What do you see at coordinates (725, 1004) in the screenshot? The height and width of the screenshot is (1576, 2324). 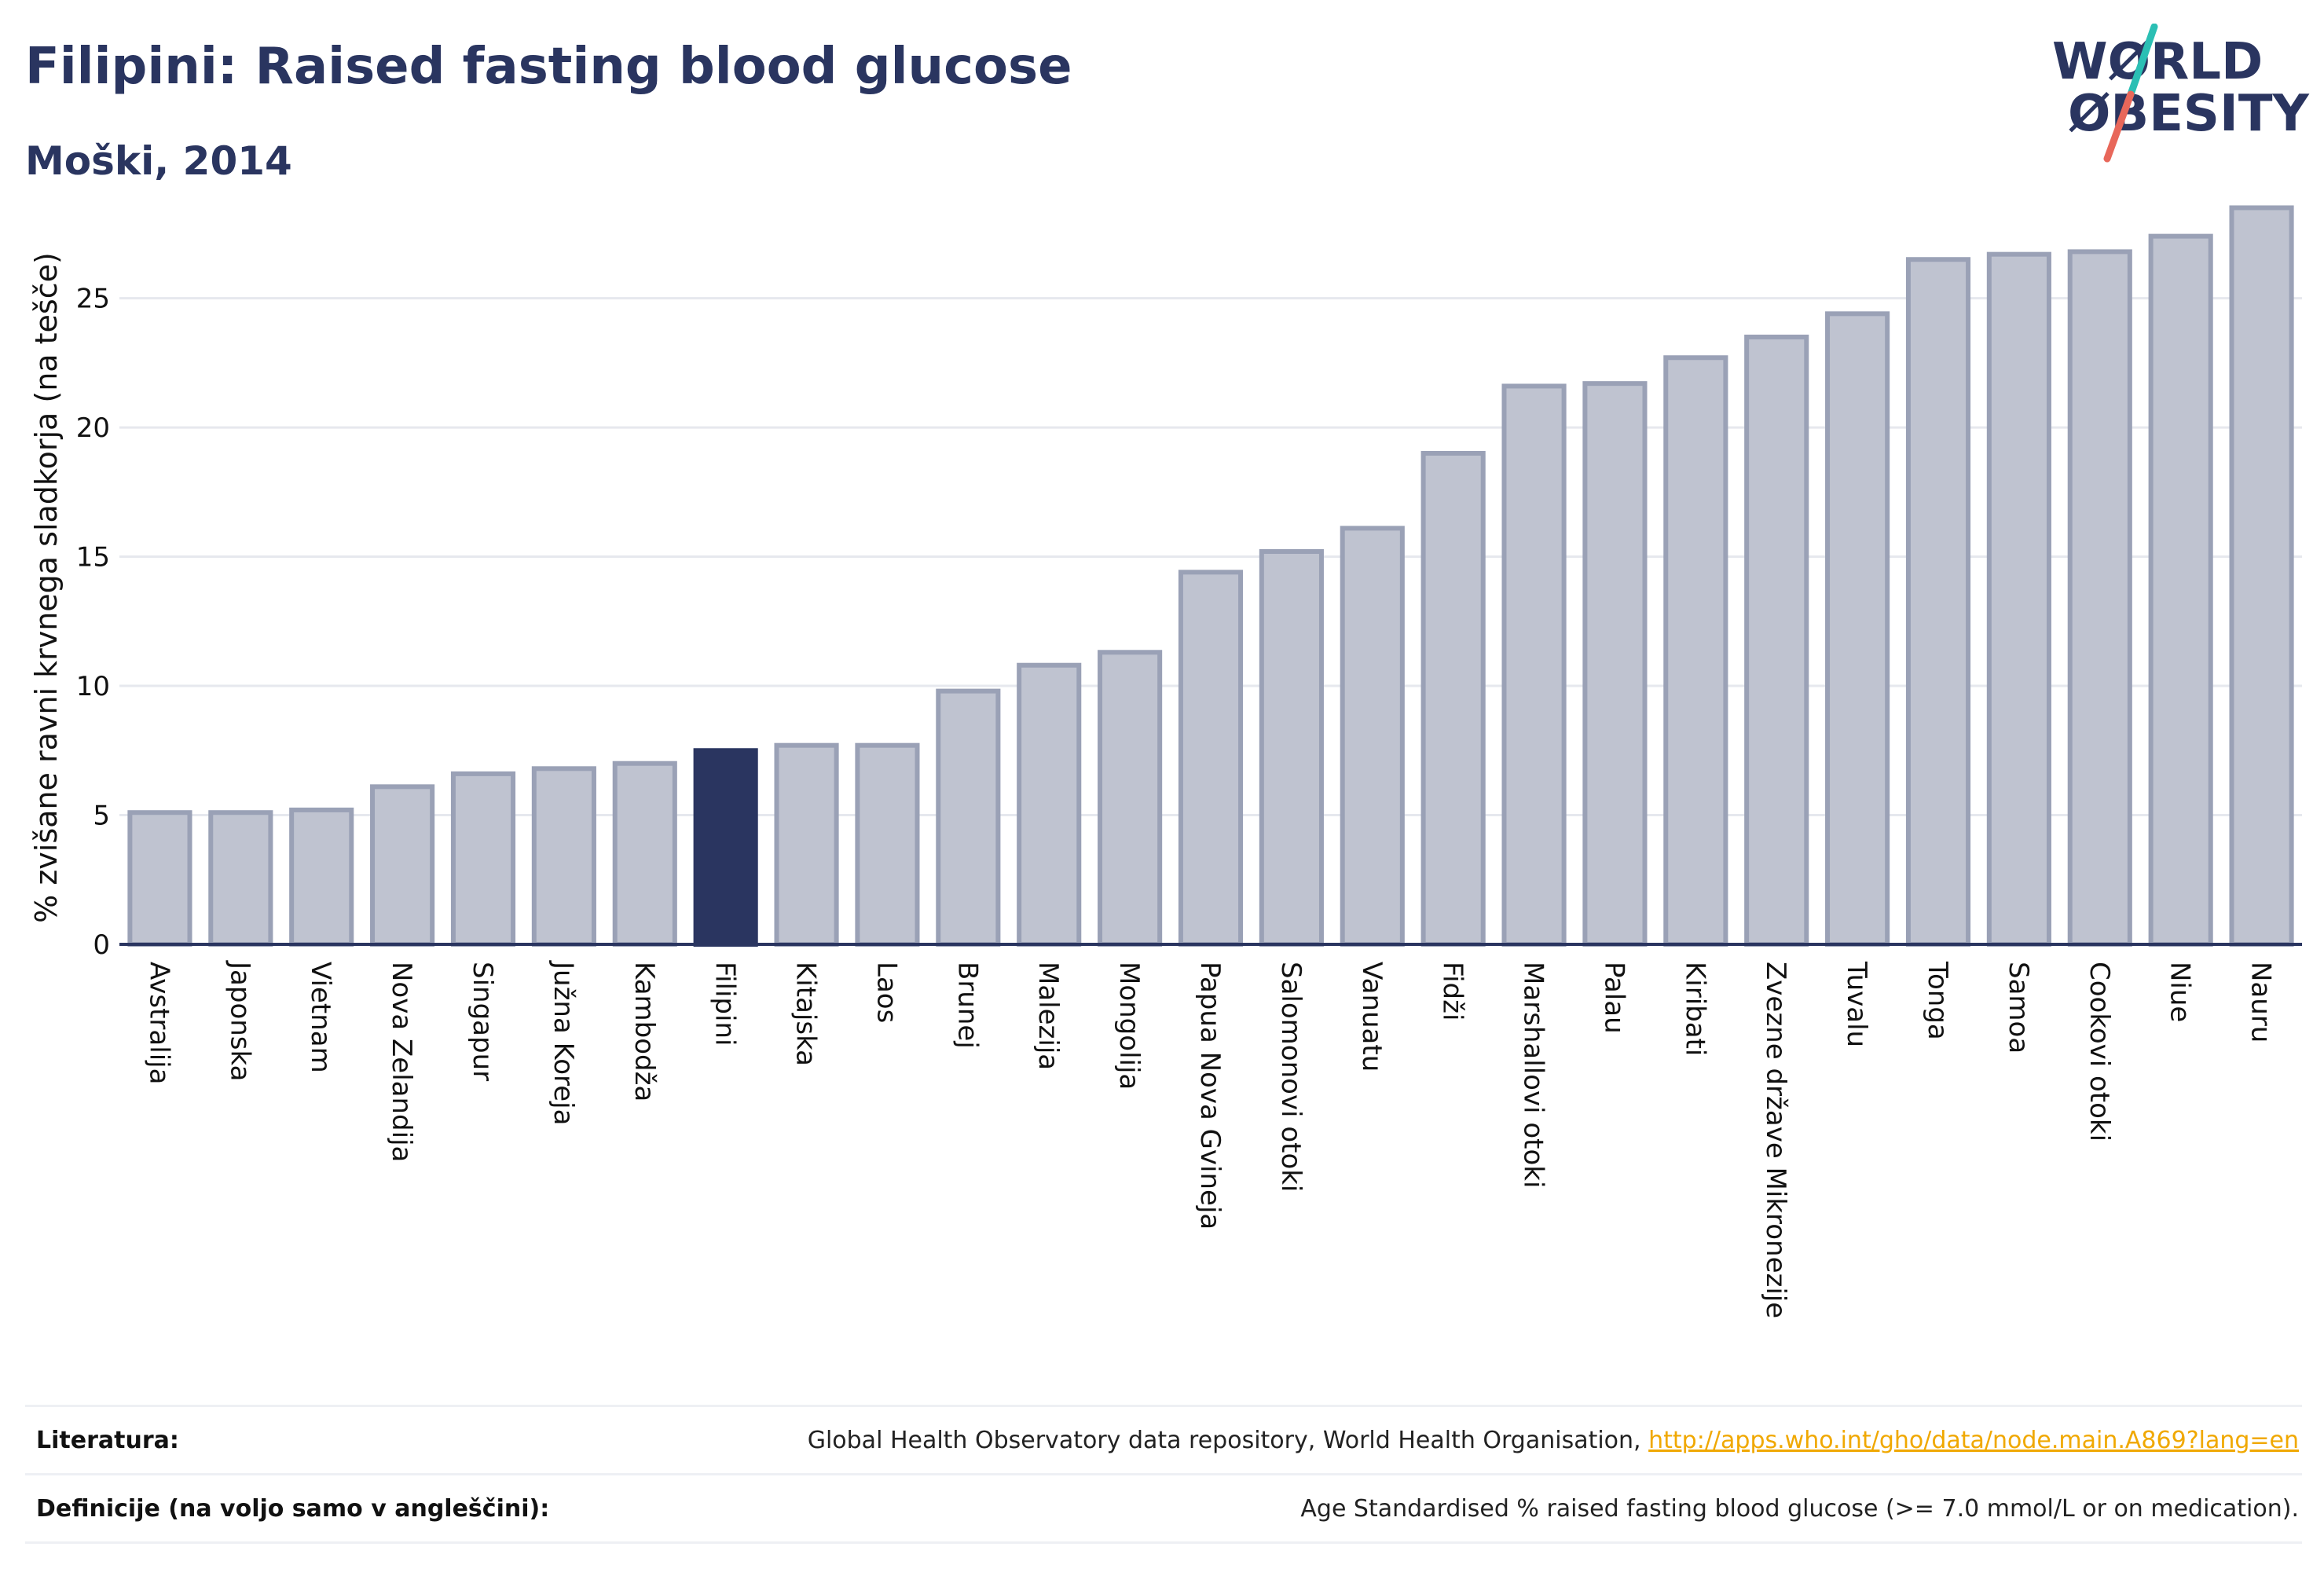 I see `x-tick-label: Filipini` at bounding box center [725, 1004].